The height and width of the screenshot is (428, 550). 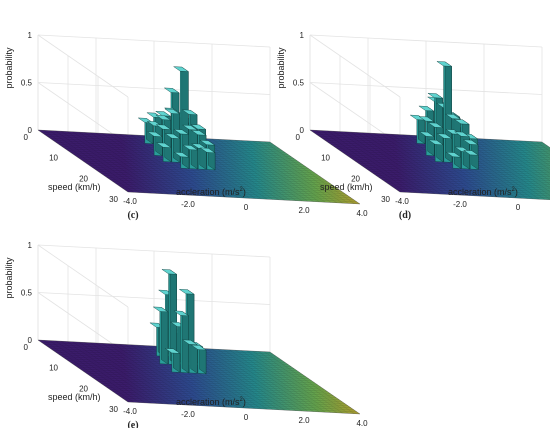 I want to click on x-axis-label: accleration (m/s2), so click(x=211, y=402).